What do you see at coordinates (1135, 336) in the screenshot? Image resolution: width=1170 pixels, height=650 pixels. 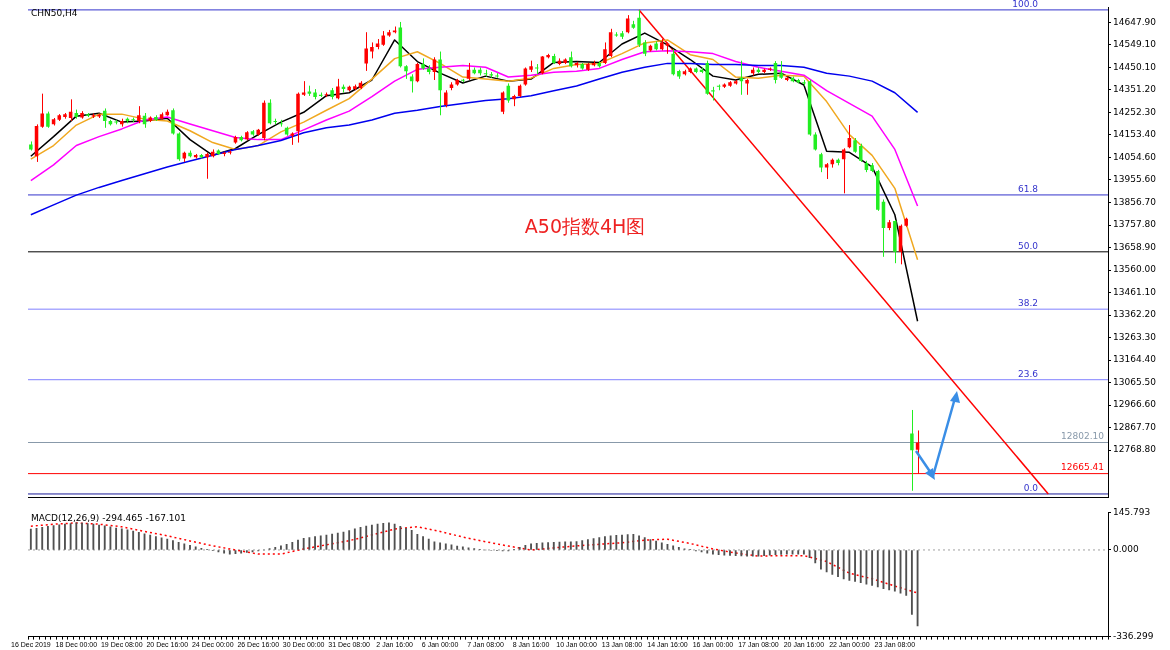 I see `y-tick-label: 13263.30` at bounding box center [1135, 336].